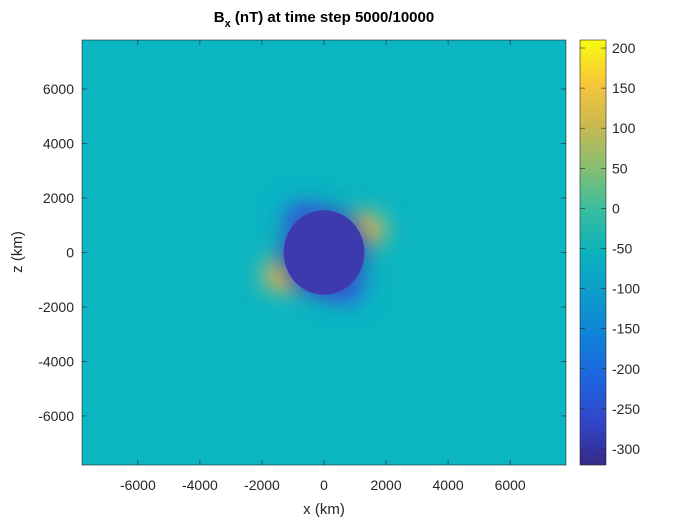  I want to click on y-tick-label: -6000, so click(56, 416).